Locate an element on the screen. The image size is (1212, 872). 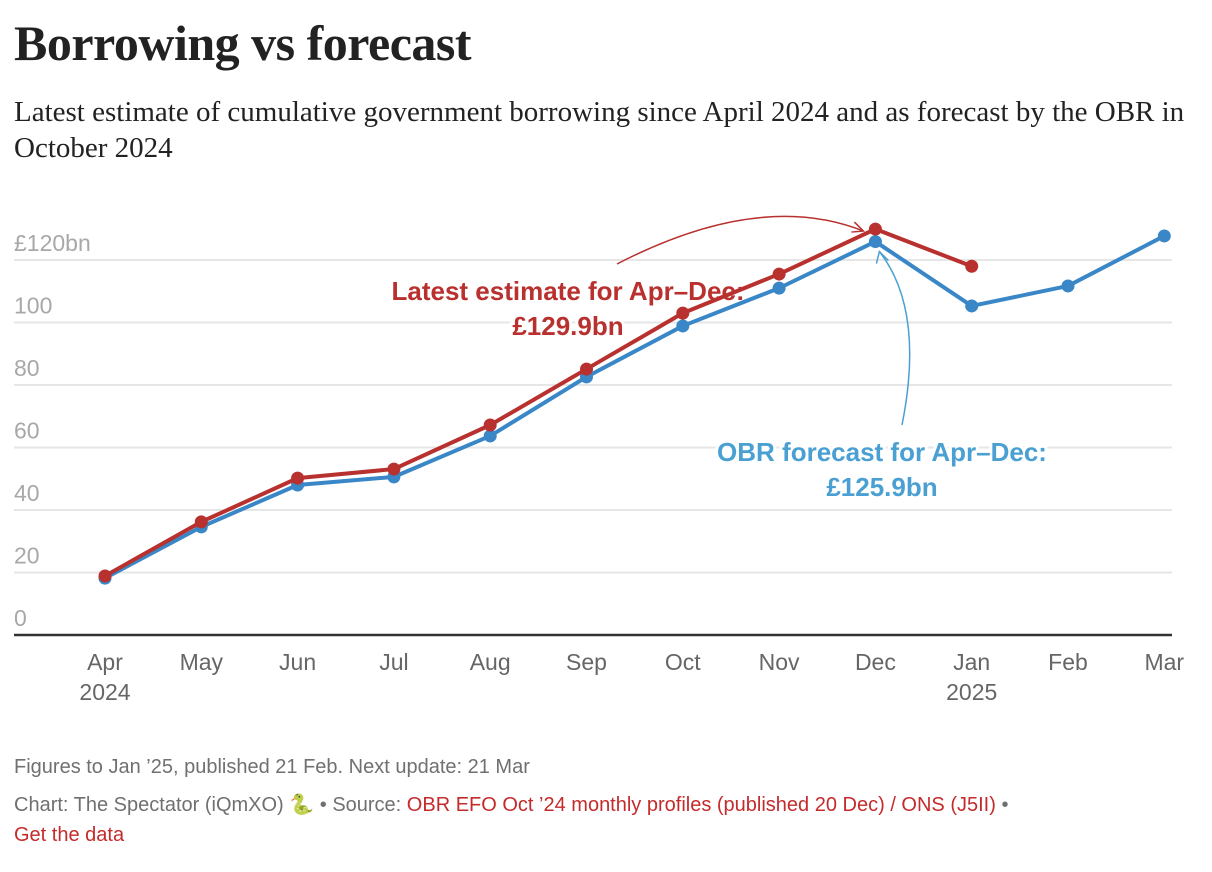
x-tick-label: Dec is located at coordinates (875, 662).